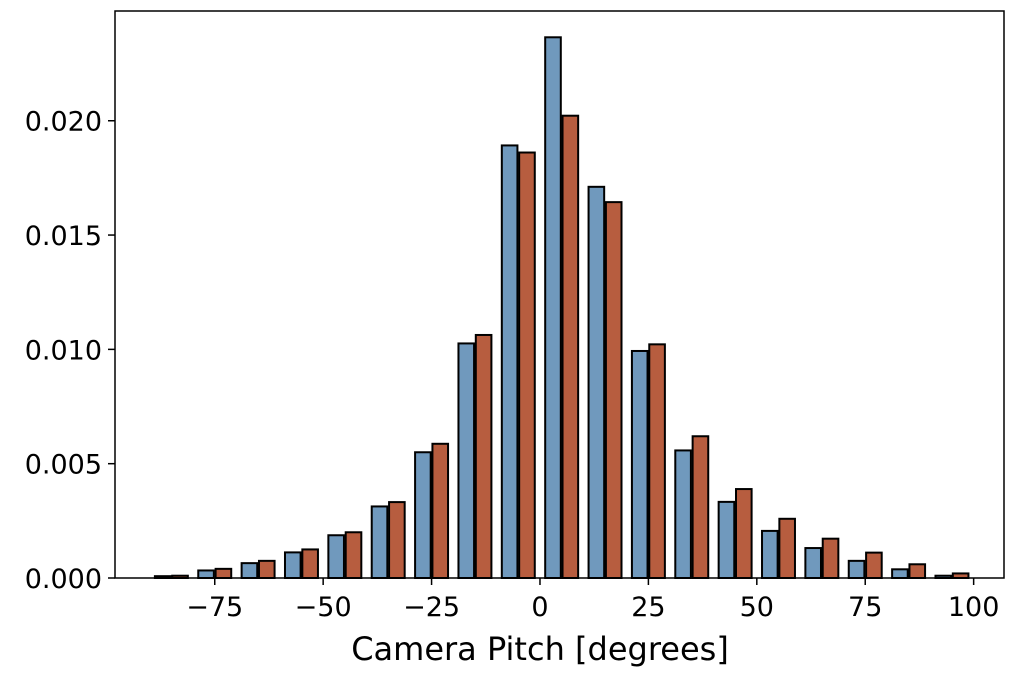 Image resolution: width=1013 pixels, height=673 pixels. I want to click on y-tick-label: 0.005, so click(63, 465).